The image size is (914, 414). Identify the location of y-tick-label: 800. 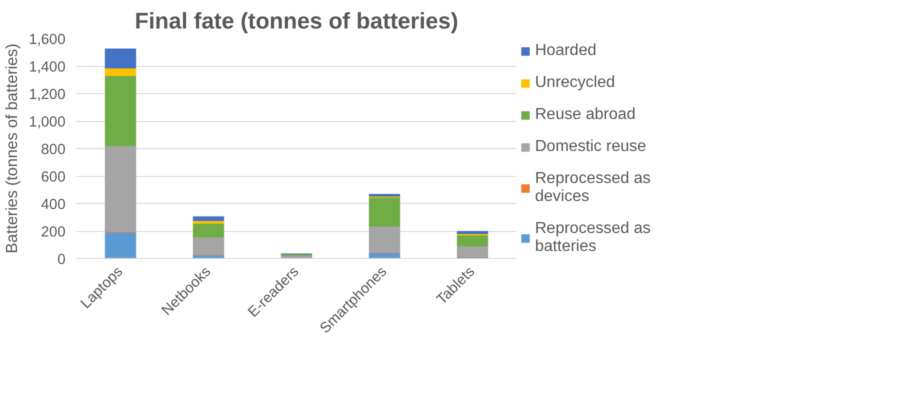
(53, 150).